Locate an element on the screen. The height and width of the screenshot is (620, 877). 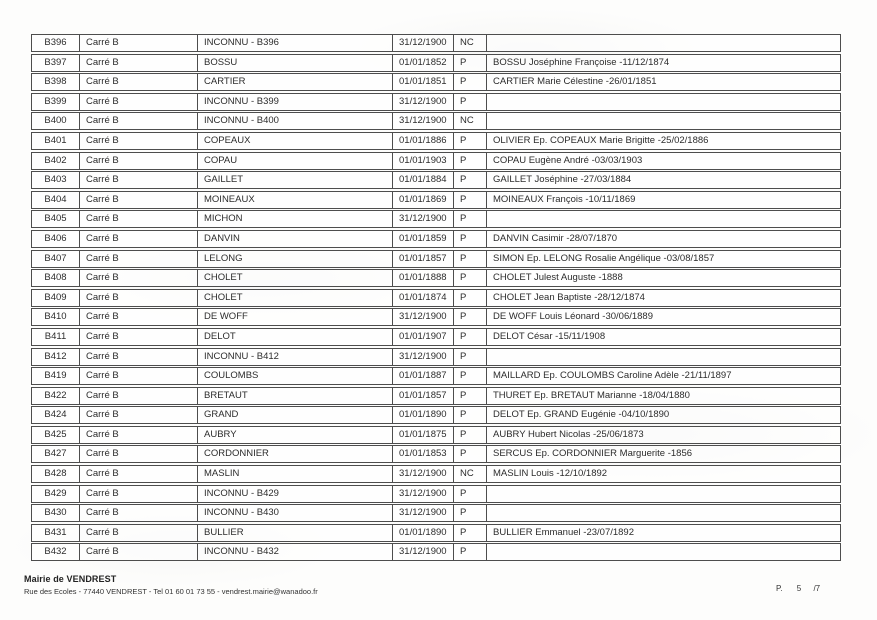
name-cell: CARTIER is located at coordinates (295, 82).